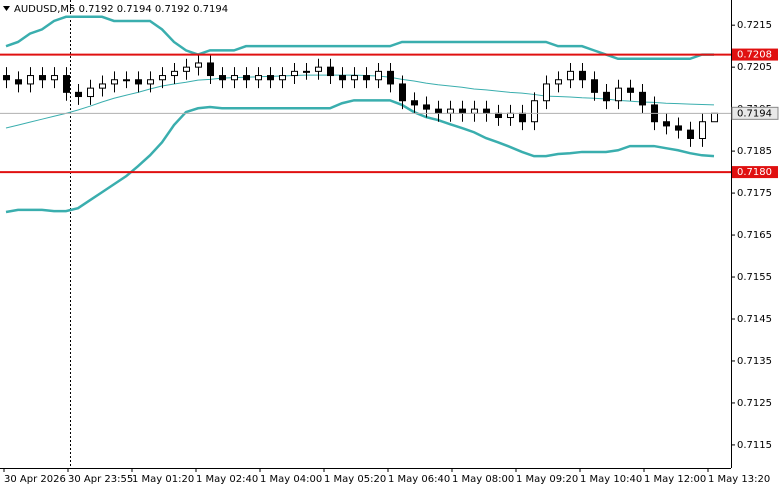  I want to click on x-tick-label: 1 May 05:20, so click(355, 479).